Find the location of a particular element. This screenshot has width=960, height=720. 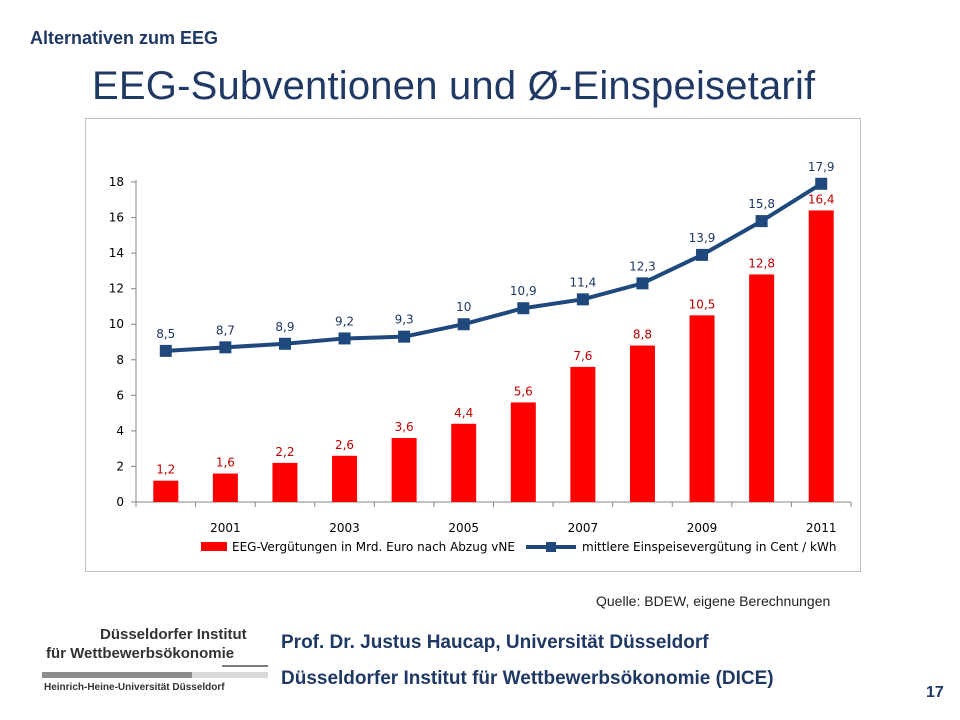

y-tick-label: 10 is located at coordinates (116, 324).